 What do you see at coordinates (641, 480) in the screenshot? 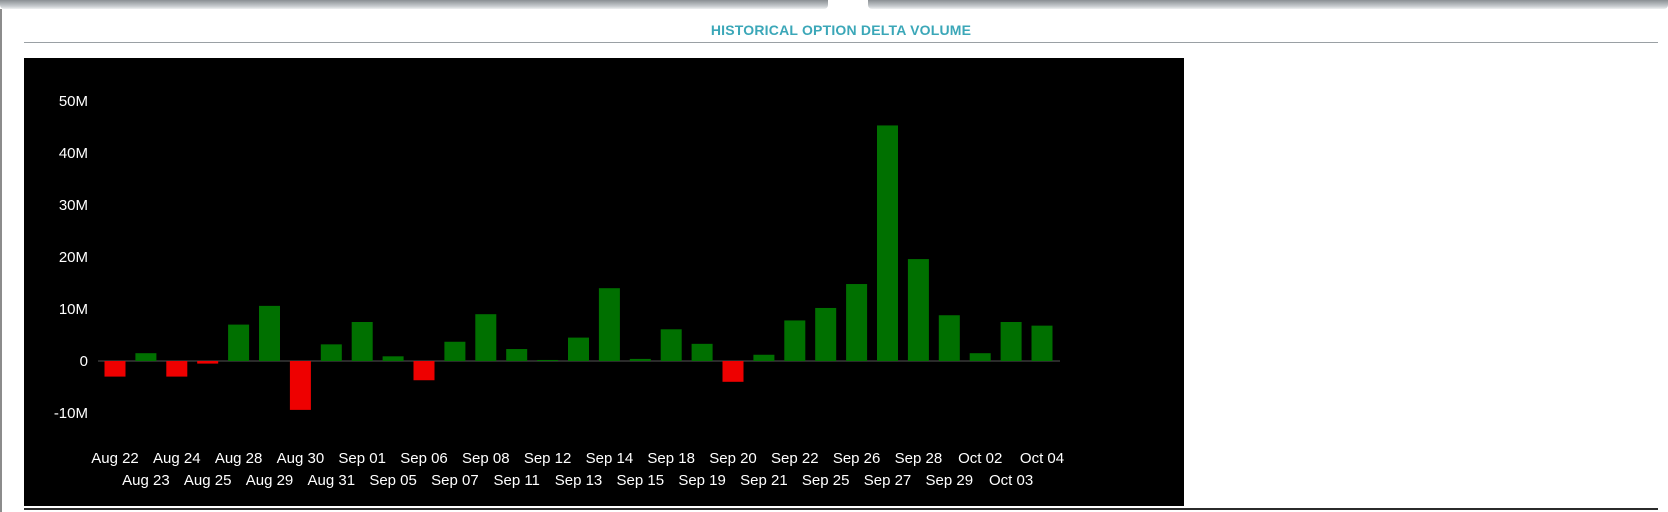
I see `x-tick-label: Sep 15` at bounding box center [641, 480].